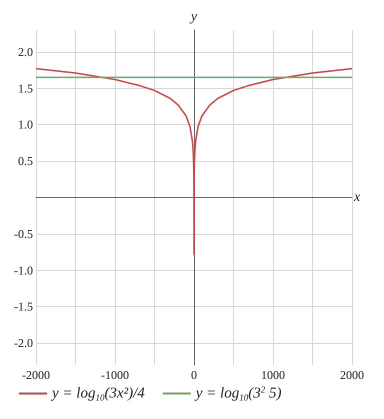 This screenshot has width=384, height=419. I want to click on x-axis-title: x, so click(357, 197).